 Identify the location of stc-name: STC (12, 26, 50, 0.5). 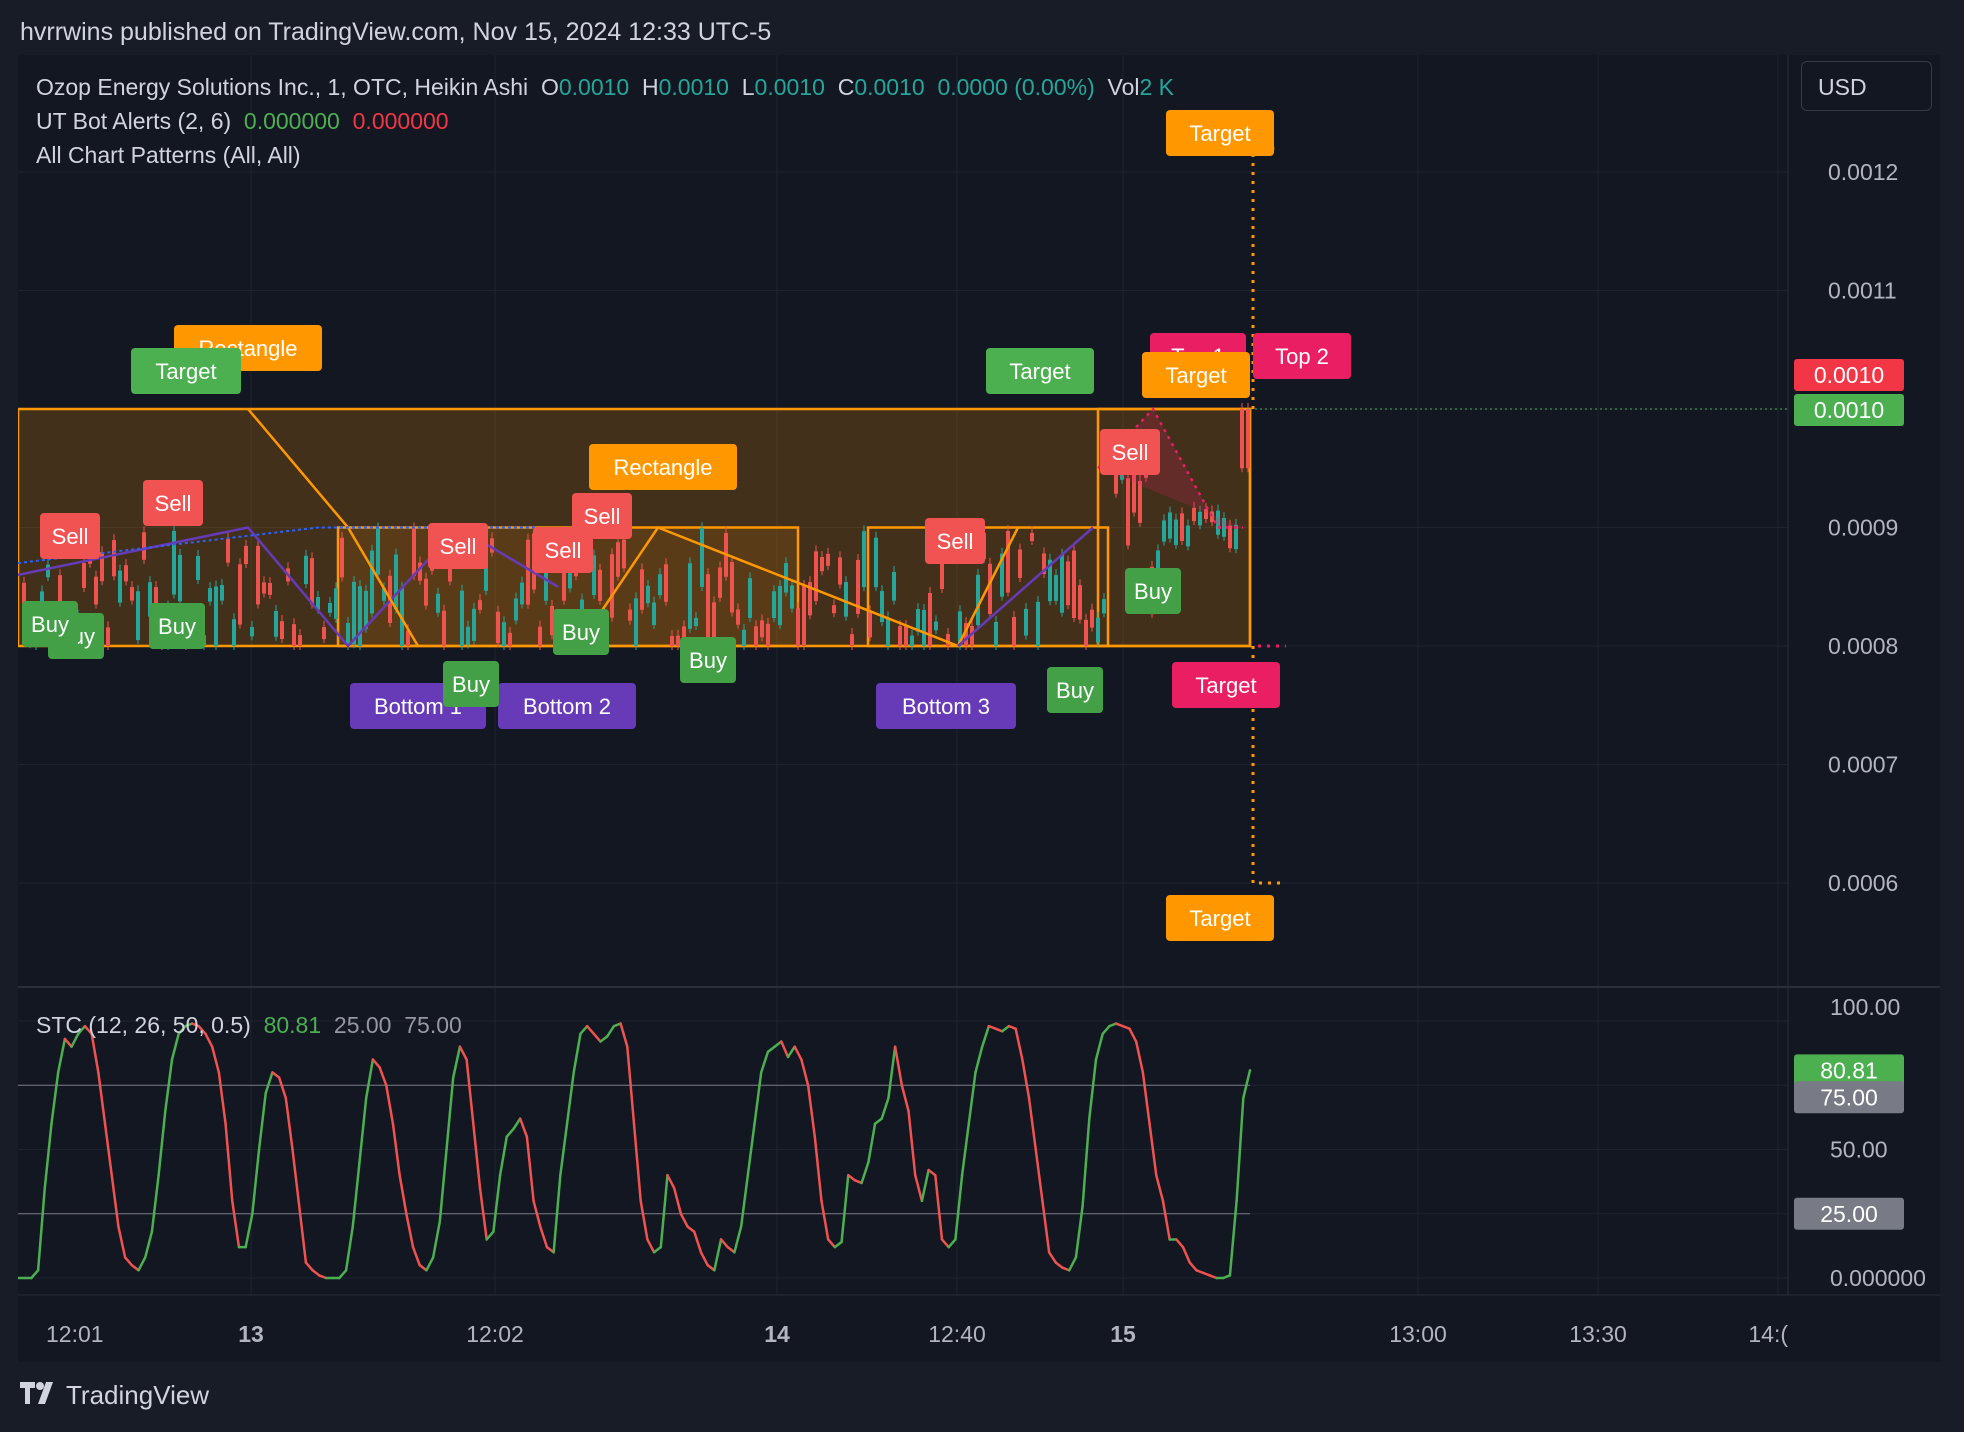
(143, 1025).